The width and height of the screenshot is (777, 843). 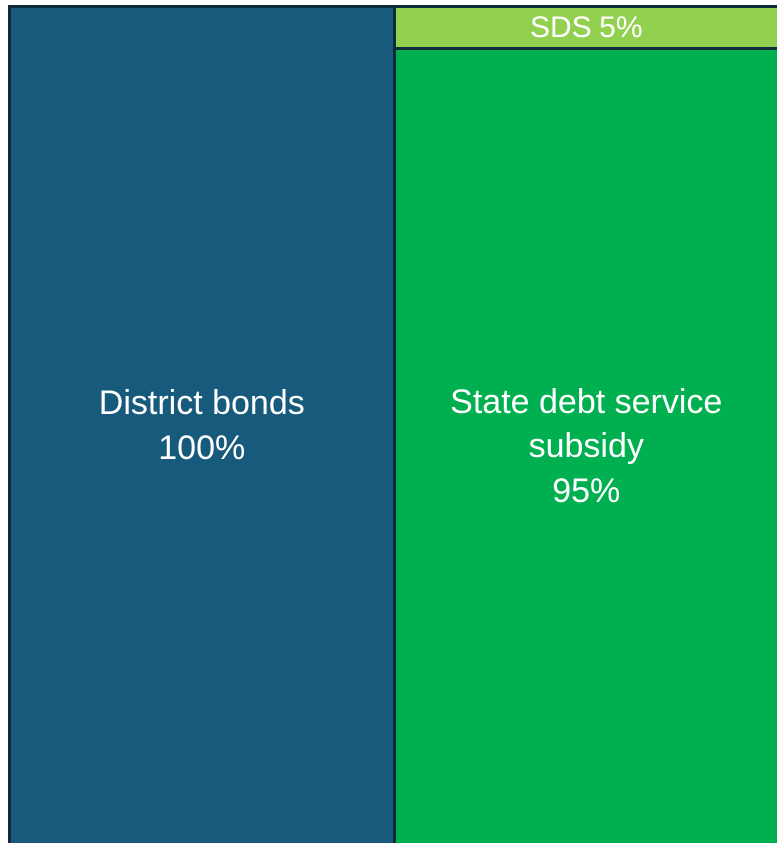 I want to click on value-label: 95%, so click(x=586, y=490).